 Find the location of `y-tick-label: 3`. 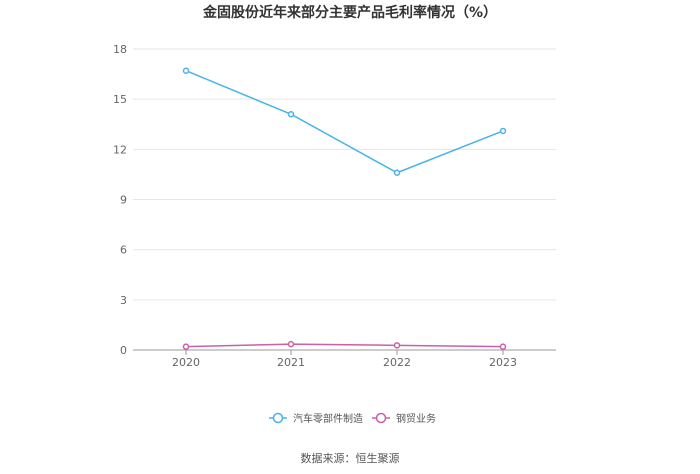

y-tick-label: 3 is located at coordinates (123, 300).